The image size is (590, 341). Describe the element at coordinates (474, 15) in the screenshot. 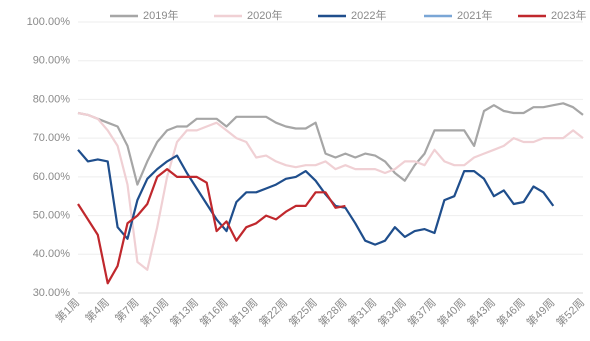

I see `legend-label: 2021年` at that location.